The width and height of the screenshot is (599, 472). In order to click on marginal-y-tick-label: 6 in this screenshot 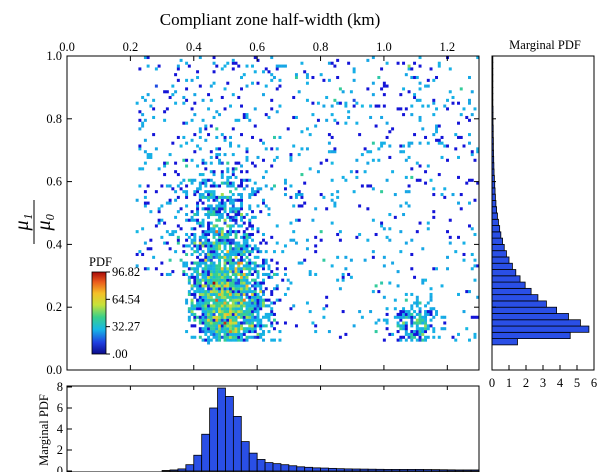, I will do `click(594, 383)`.